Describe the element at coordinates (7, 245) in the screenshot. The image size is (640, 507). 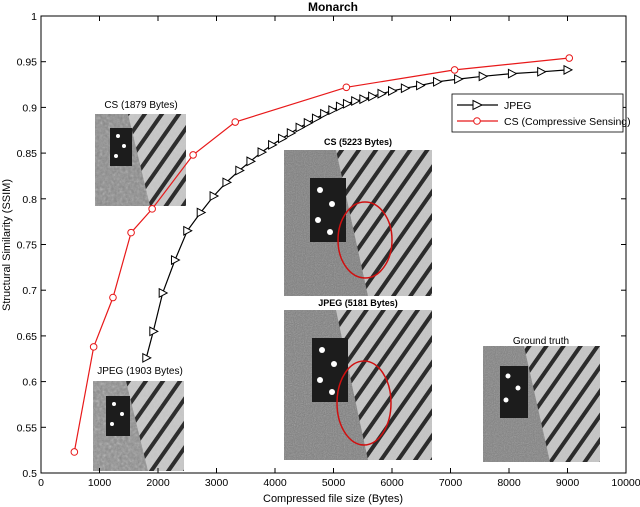
I see `y-axis-label: Structural Similarity (SSIM)` at that location.